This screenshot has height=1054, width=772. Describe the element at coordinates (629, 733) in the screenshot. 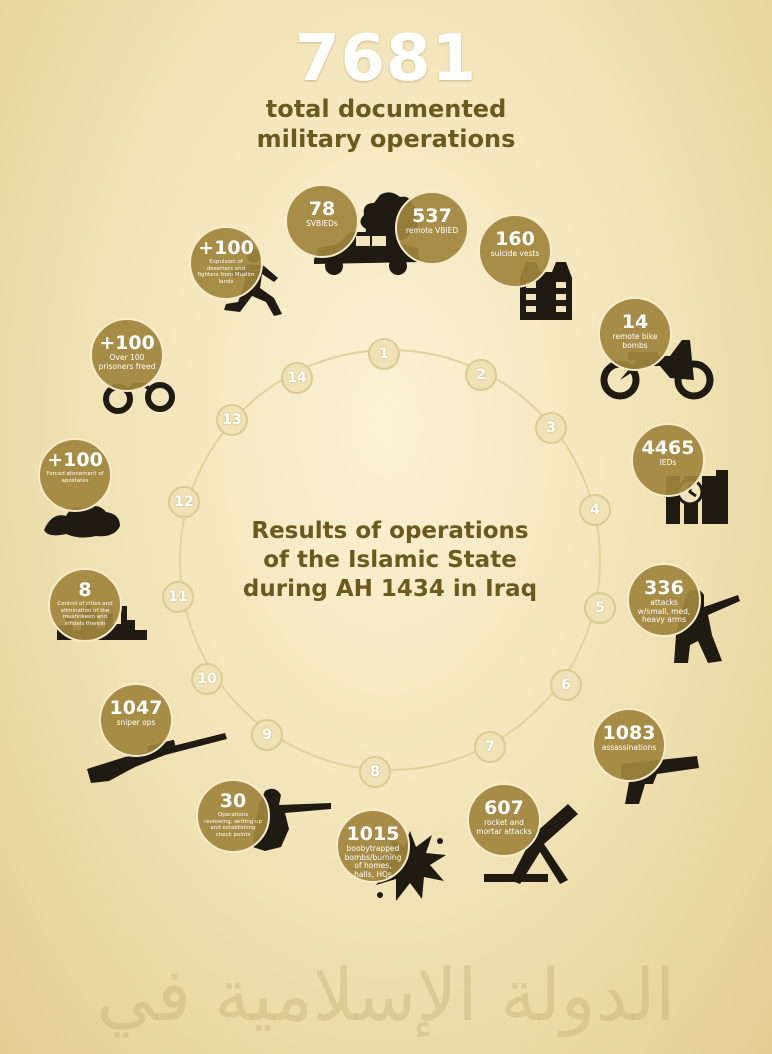

I see `stat-value: 1083` at that location.